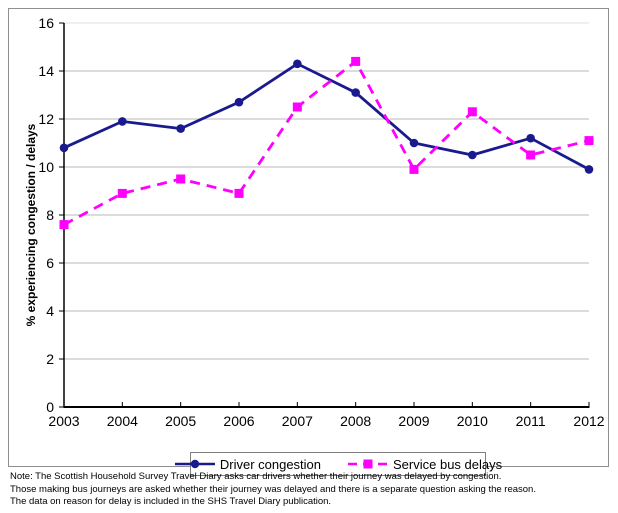  Describe the element at coordinates (472, 421) in the screenshot. I see `x-tick-label: 2010` at that location.